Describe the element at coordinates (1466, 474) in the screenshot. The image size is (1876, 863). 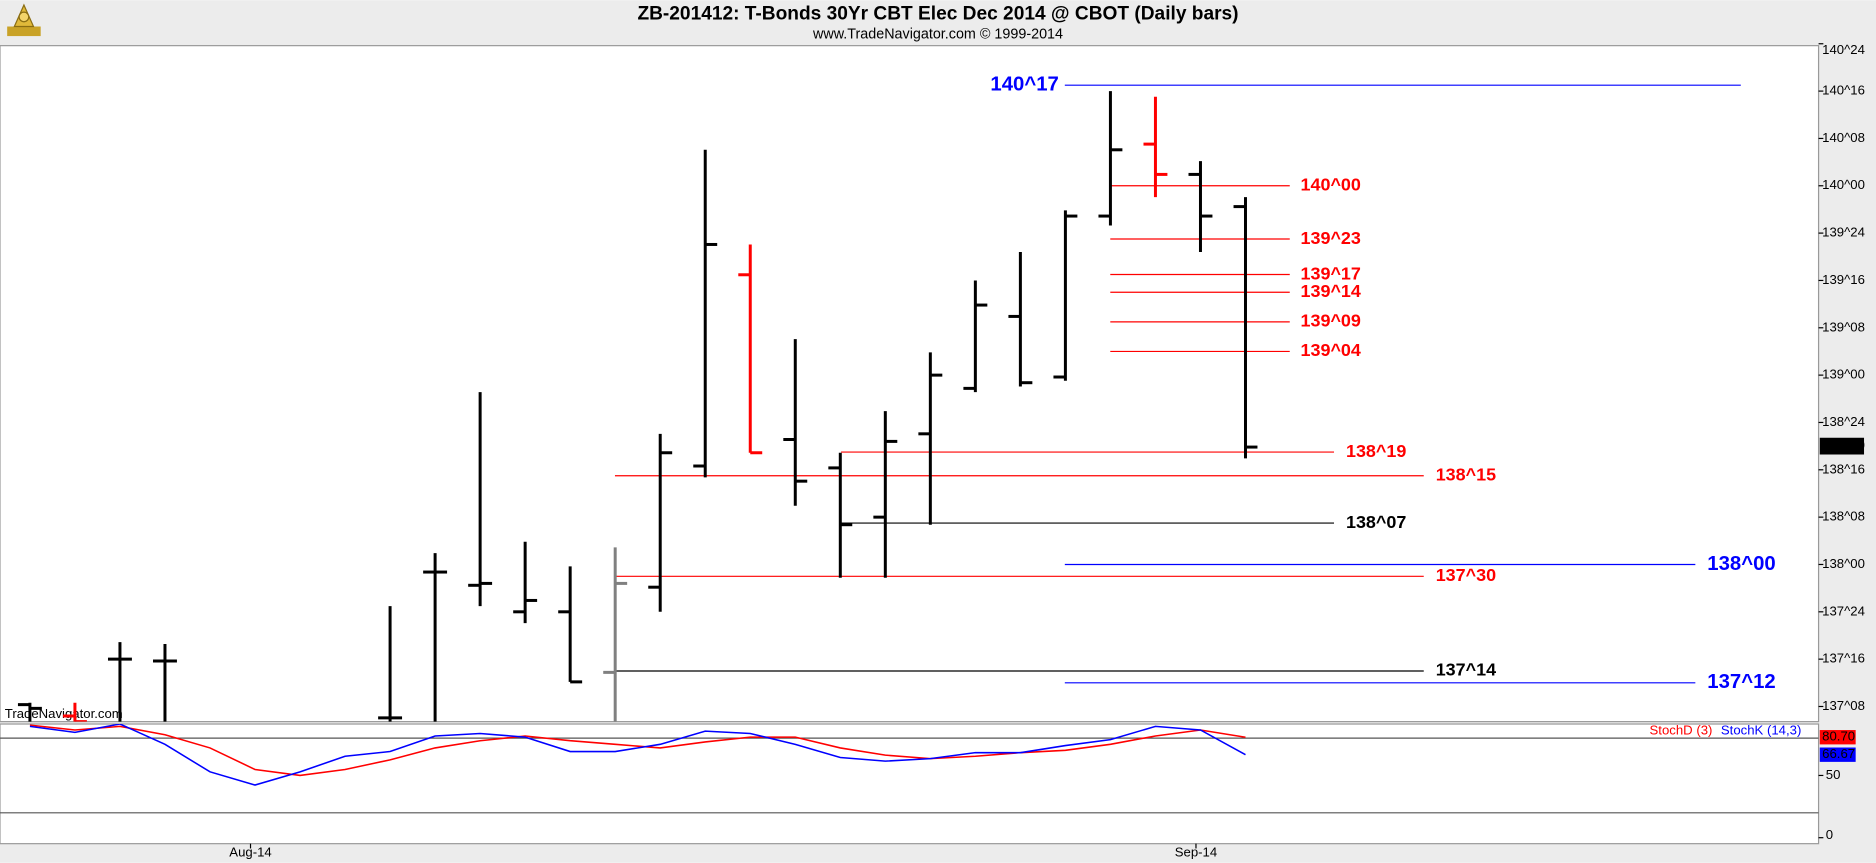
I see `level-label: 138^15` at that location.